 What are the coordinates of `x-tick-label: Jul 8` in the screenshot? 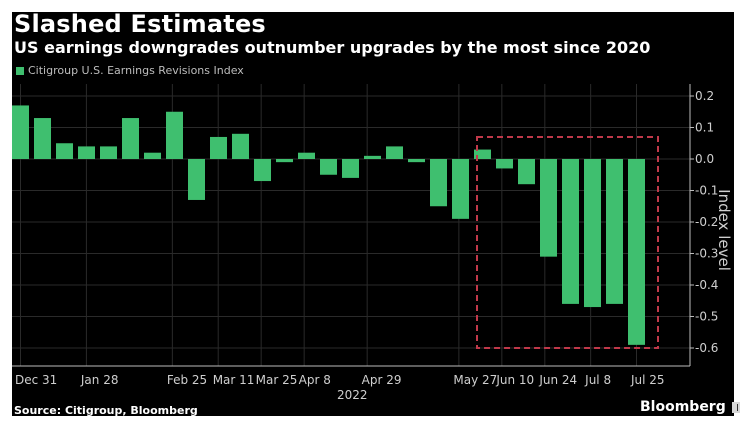 It's located at (597, 380).